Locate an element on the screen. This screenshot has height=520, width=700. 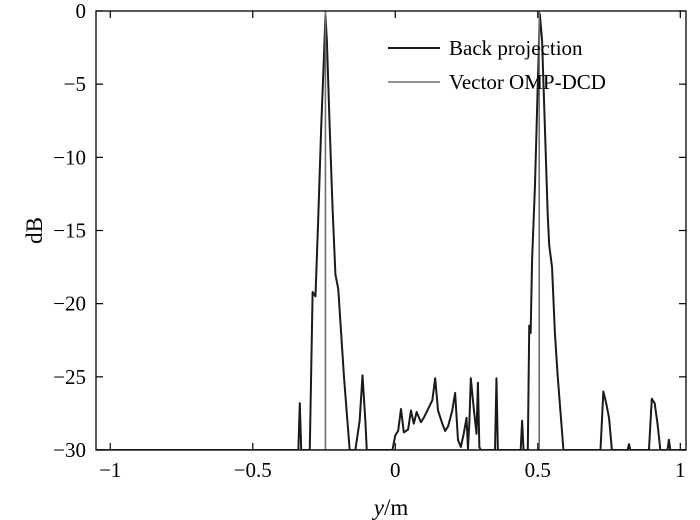
x-axis-label: y/m is located at coordinates (390, 507).